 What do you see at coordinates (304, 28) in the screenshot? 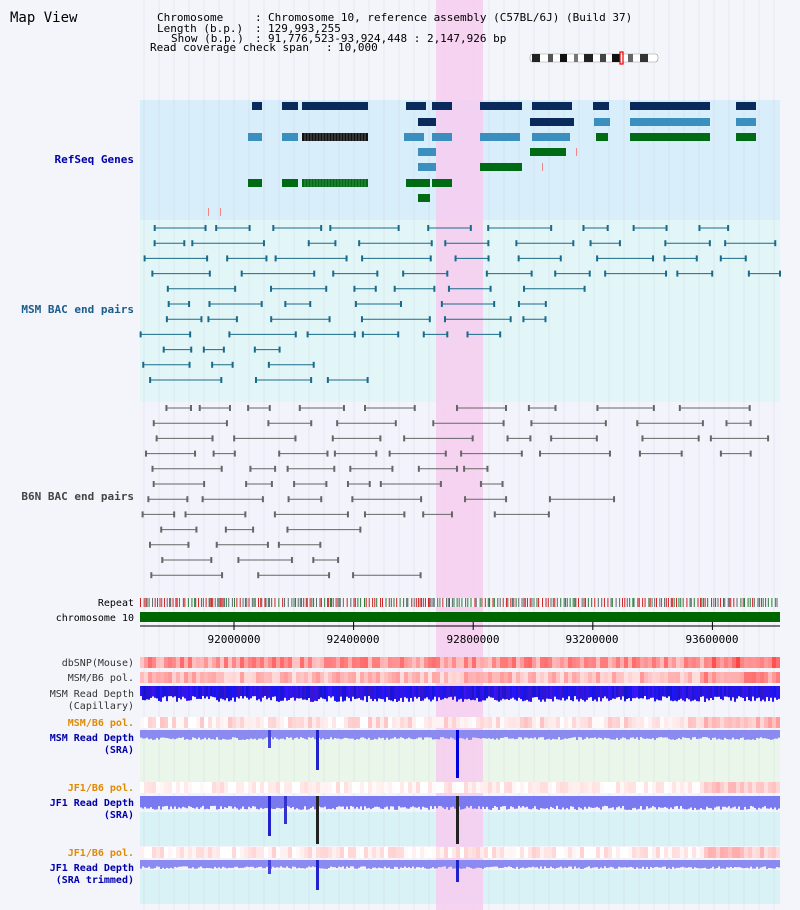
I see `length-value: 129,993,255` at bounding box center [304, 28].